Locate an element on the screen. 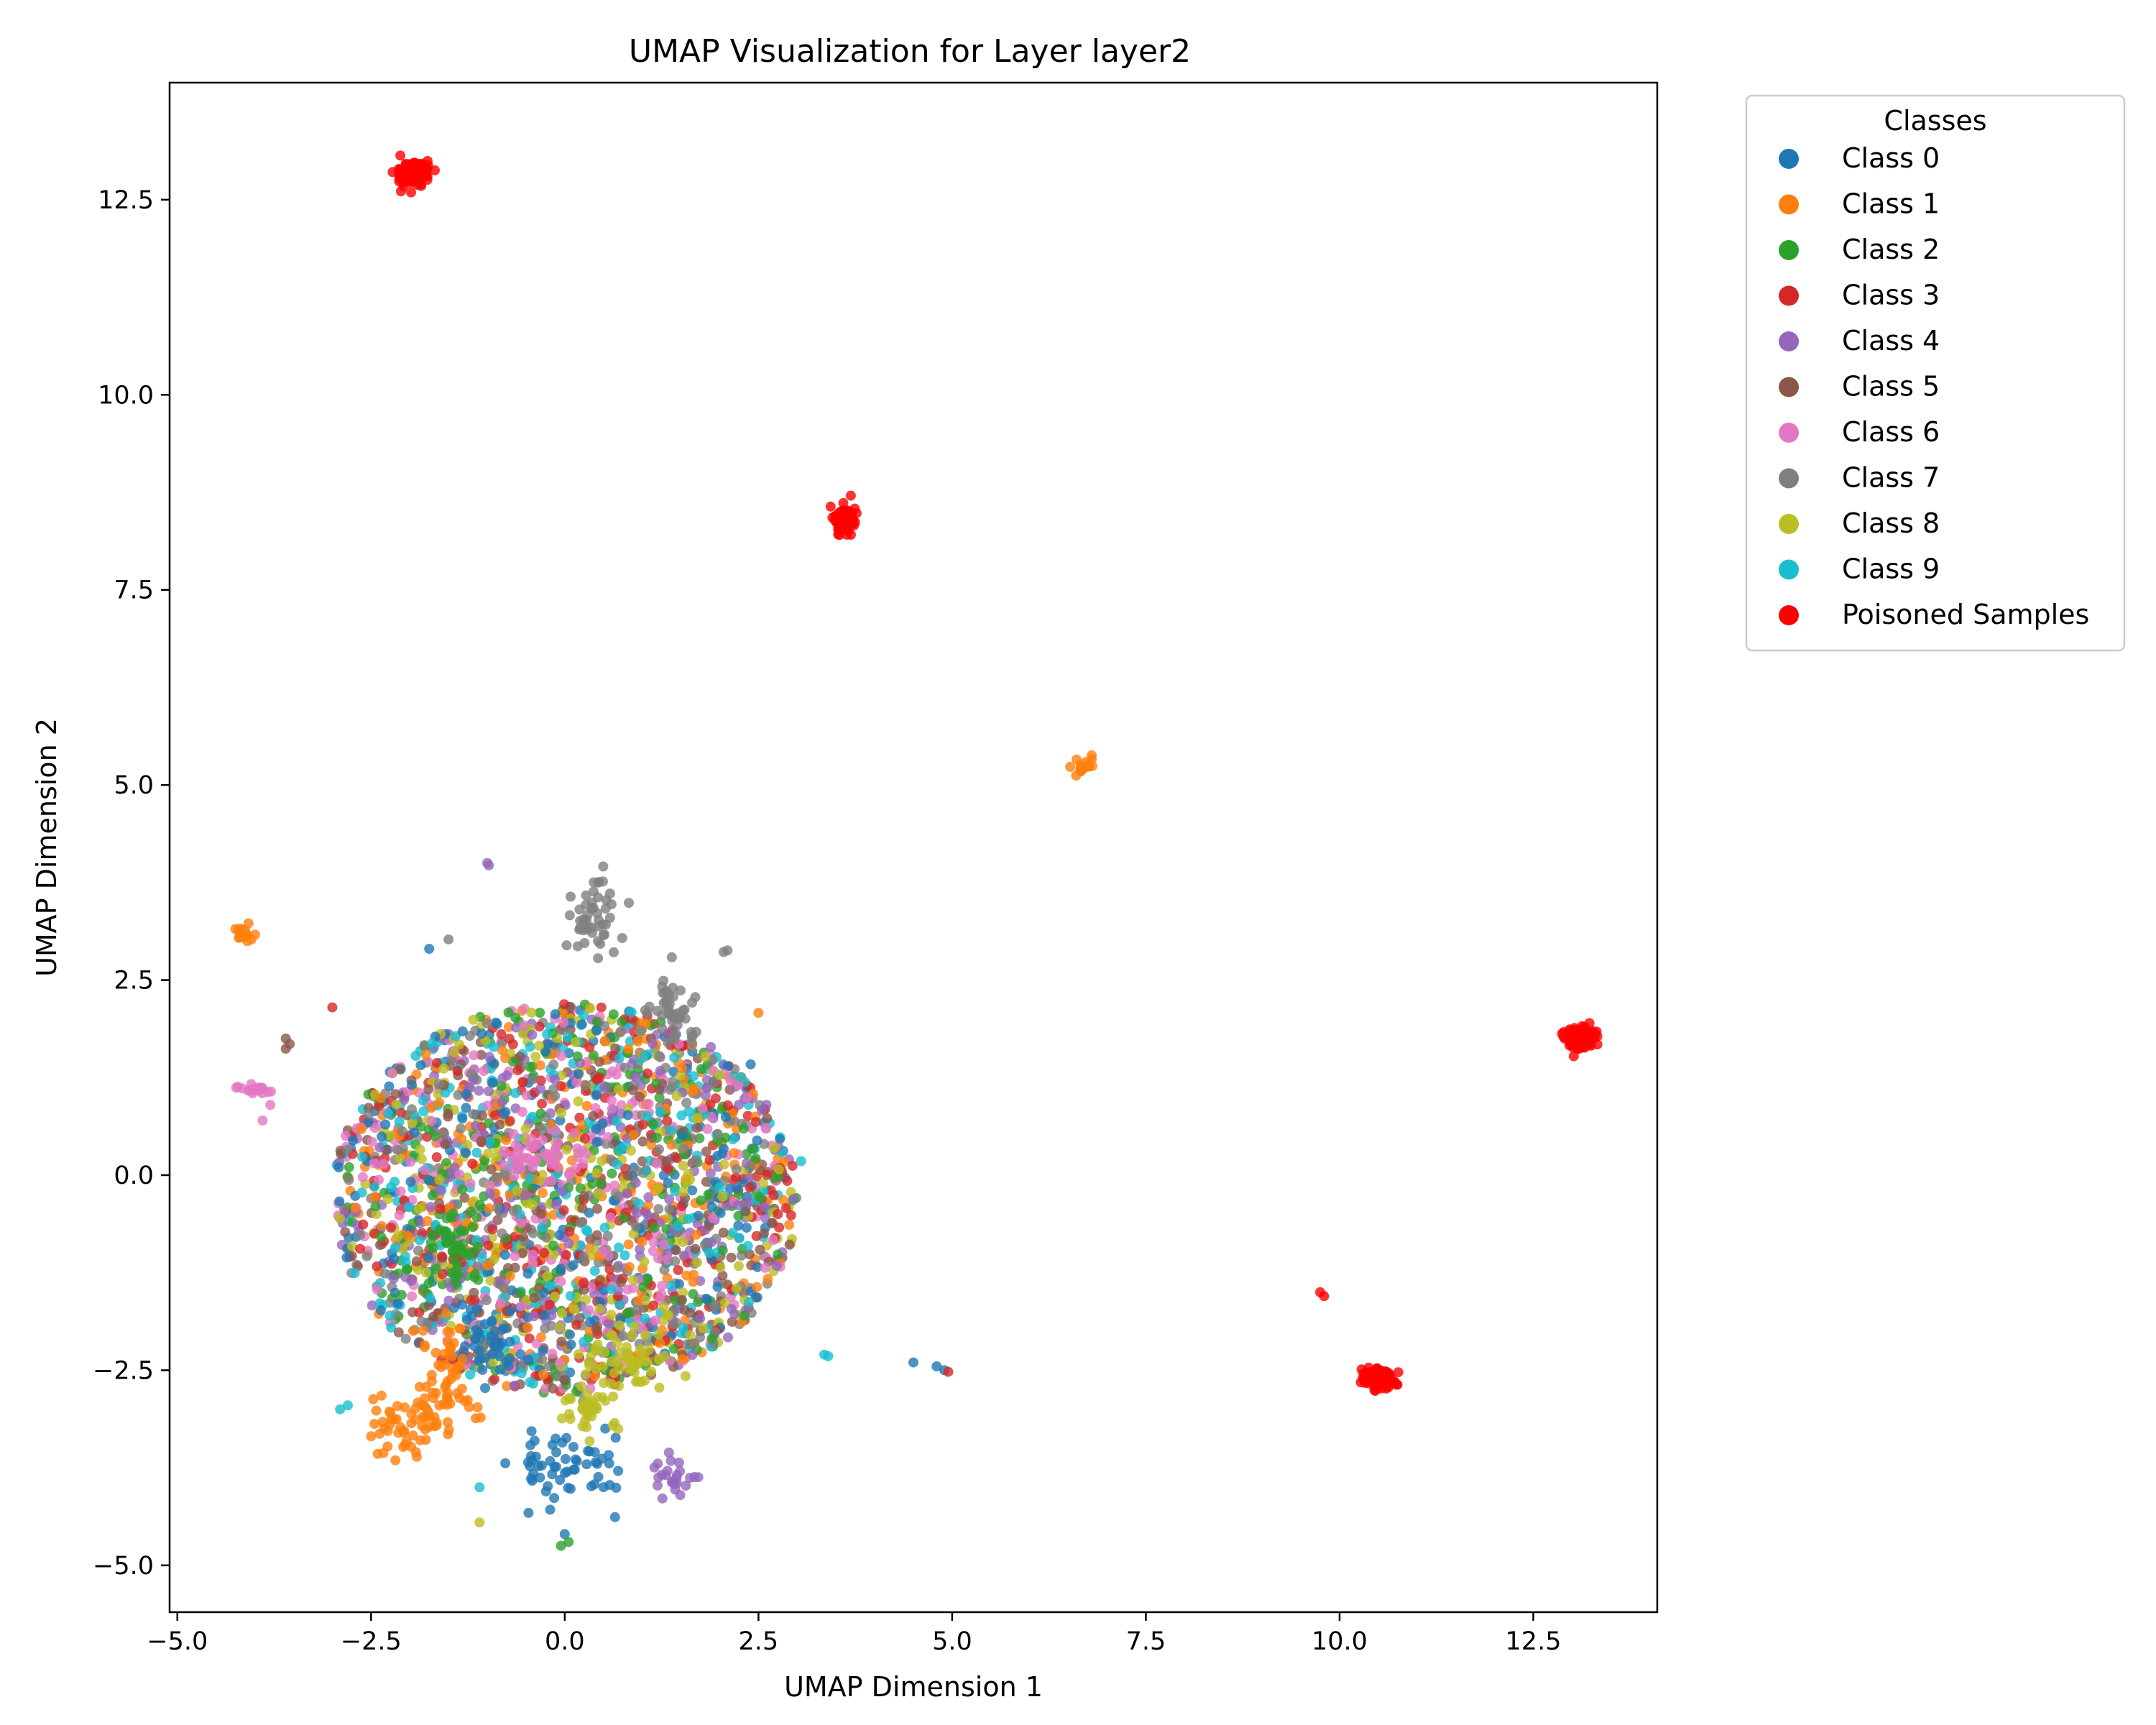  legend-marker is located at coordinates (1789, 524).